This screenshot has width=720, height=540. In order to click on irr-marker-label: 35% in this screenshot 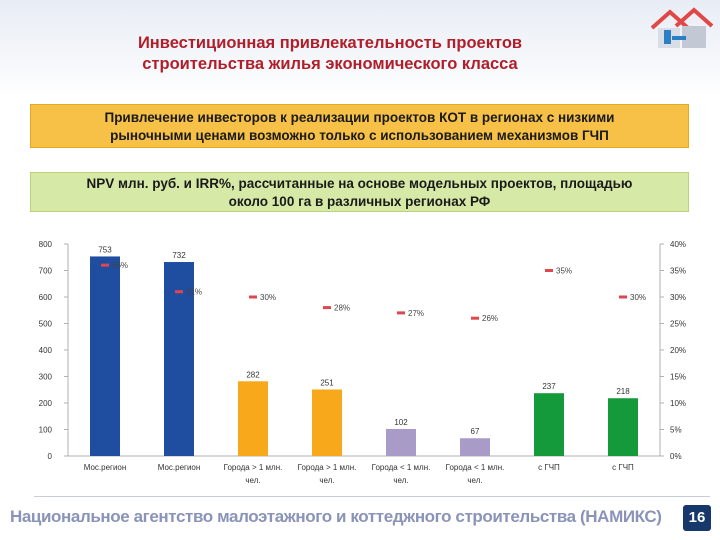, I will do `click(564, 271)`.